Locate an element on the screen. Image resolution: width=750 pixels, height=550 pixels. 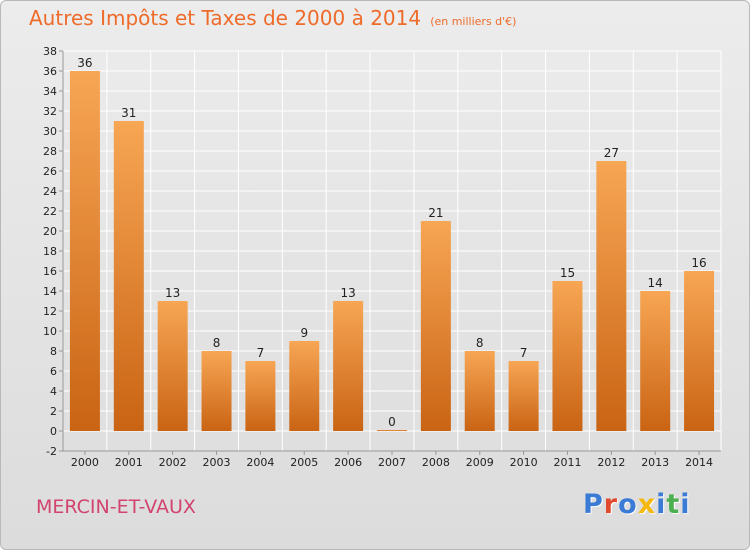
data-label-2013: 14 is located at coordinates (655, 283).